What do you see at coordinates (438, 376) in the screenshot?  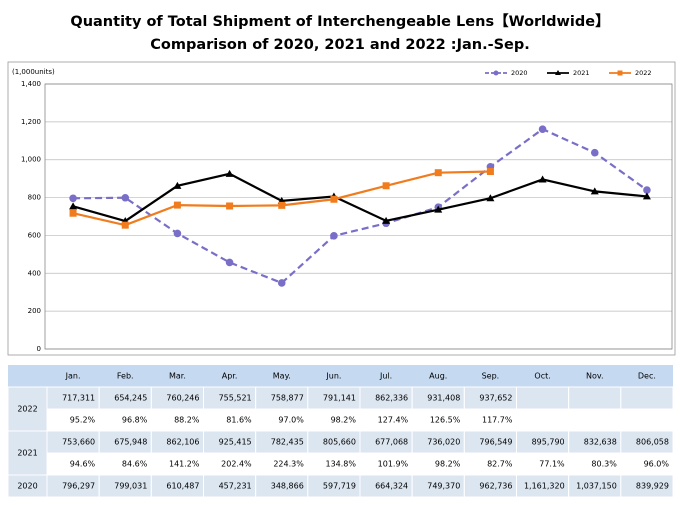 I see `table-header: Aug.` at bounding box center [438, 376].